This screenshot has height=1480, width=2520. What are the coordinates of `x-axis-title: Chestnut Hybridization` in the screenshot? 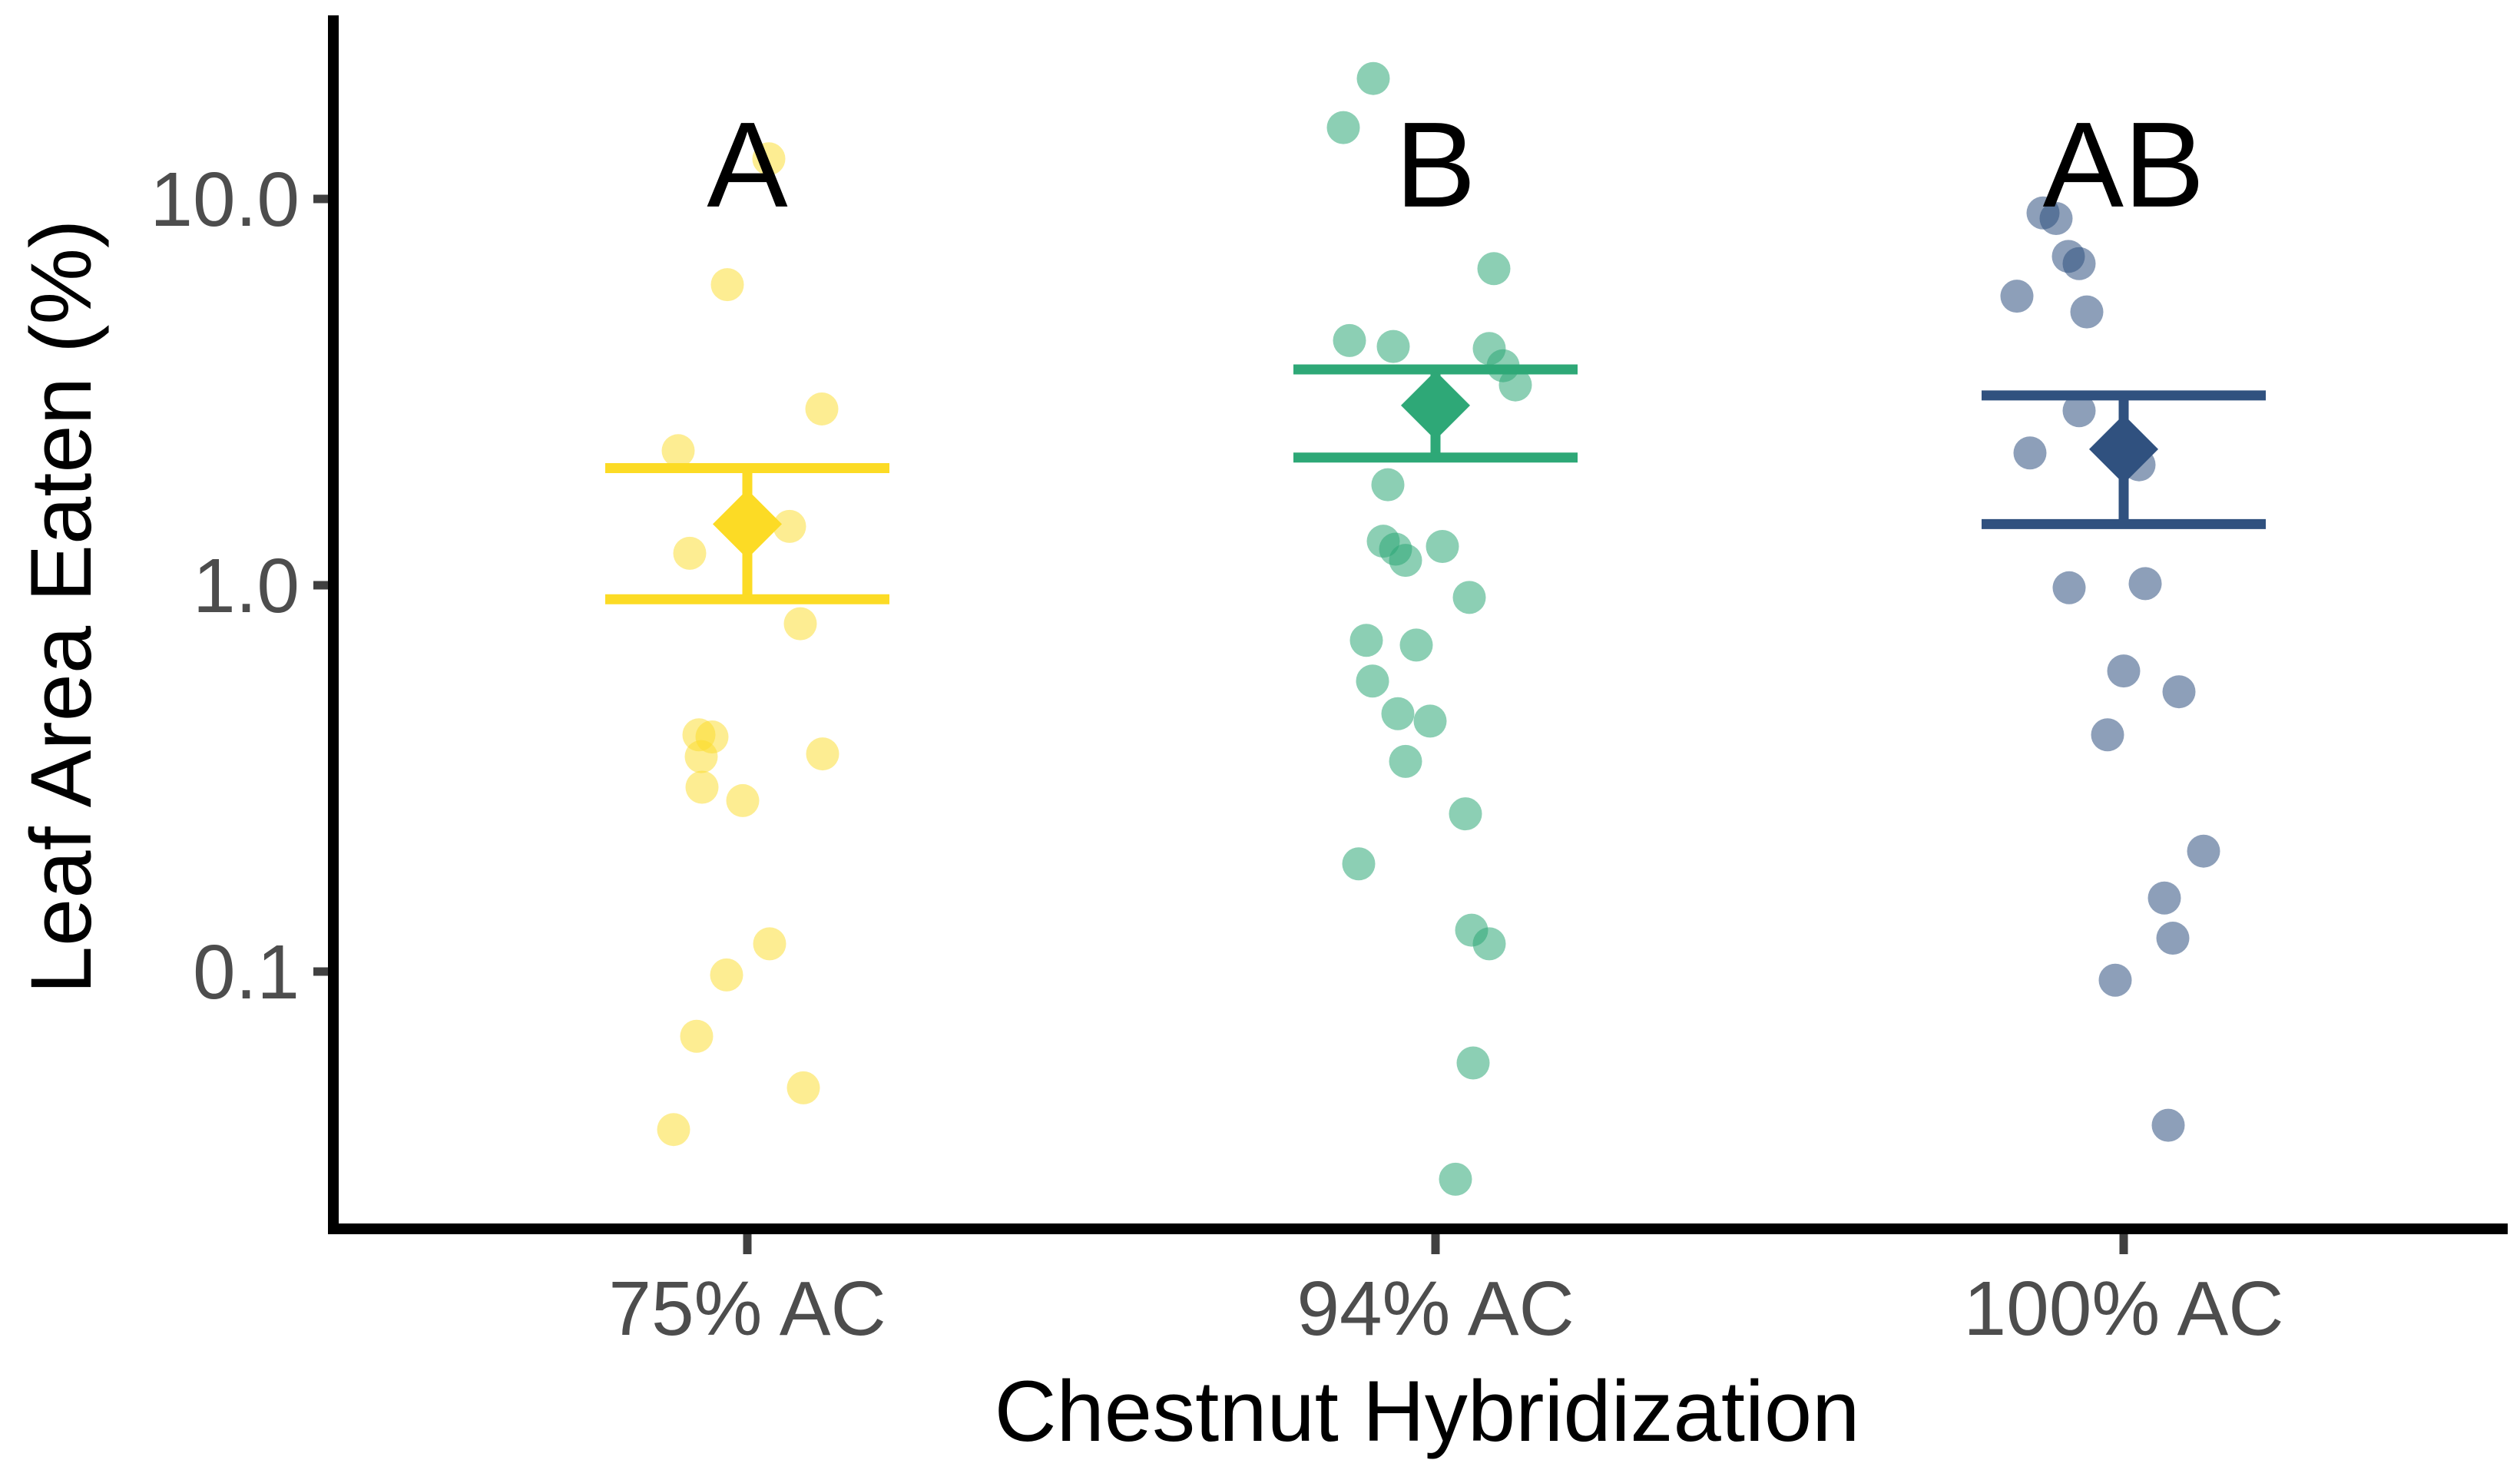 It's located at (1428, 1411).